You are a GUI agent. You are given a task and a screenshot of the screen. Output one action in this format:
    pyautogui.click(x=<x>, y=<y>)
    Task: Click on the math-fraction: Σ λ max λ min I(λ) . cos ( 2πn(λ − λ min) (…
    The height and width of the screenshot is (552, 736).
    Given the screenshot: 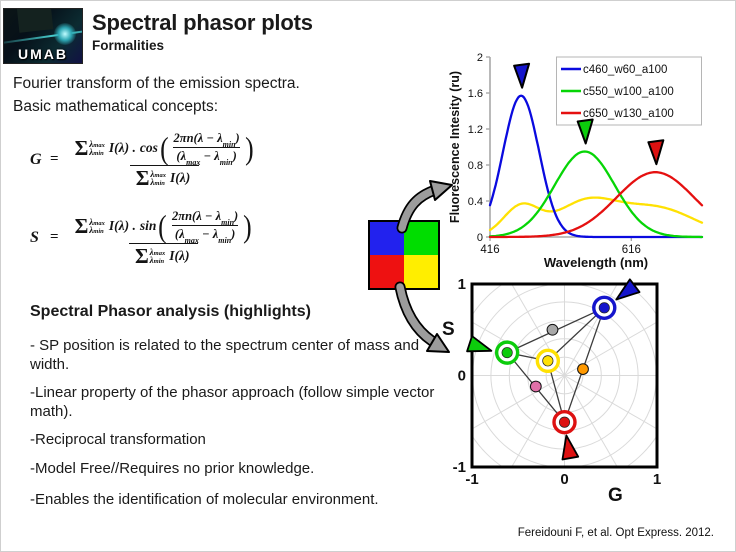 What is the action you would take?
    pyautogui.click(x=165, y=159)
    